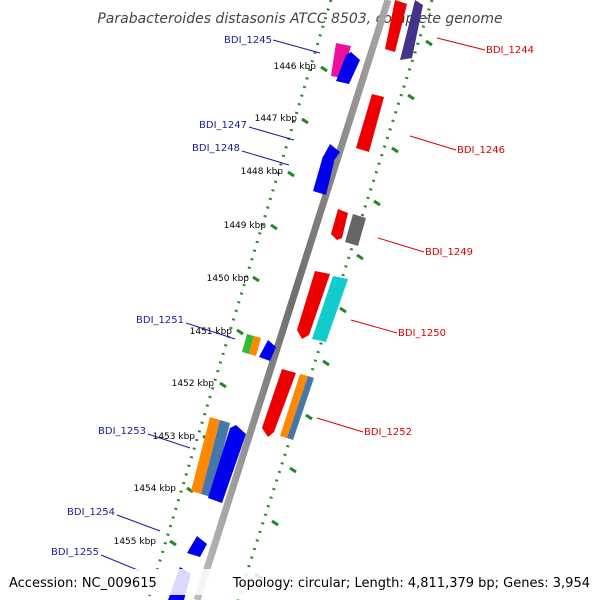  I want to click on kbp-label: 1453 kbp, so click(174, 437).